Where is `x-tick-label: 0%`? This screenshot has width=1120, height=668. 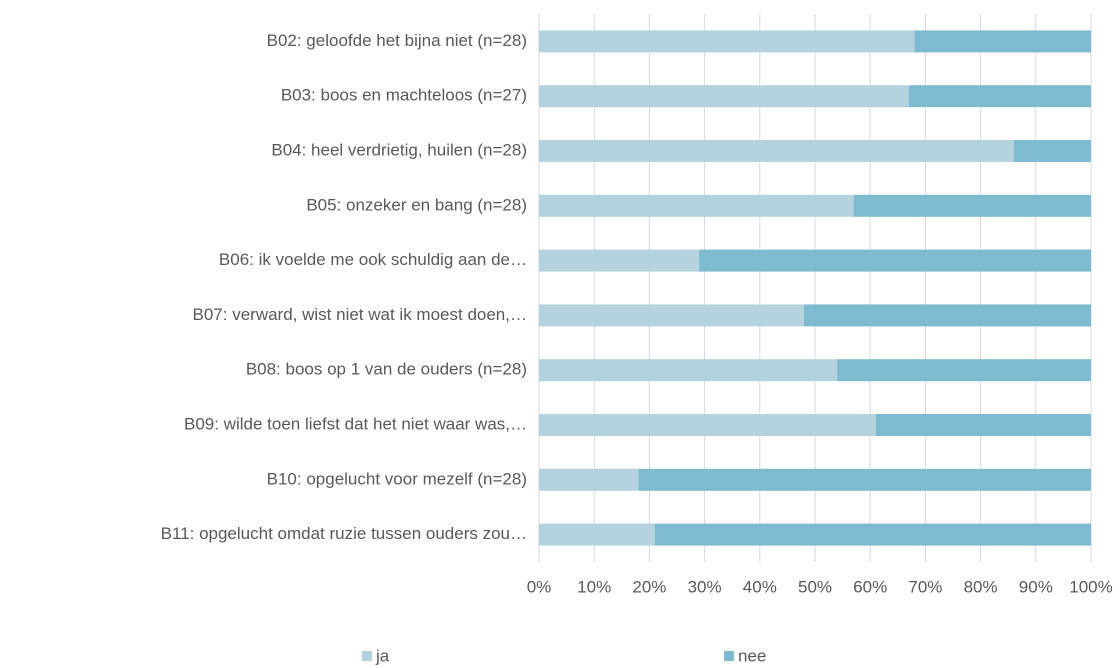
x-tick-label: 0% is located at coordinates (539, 586).